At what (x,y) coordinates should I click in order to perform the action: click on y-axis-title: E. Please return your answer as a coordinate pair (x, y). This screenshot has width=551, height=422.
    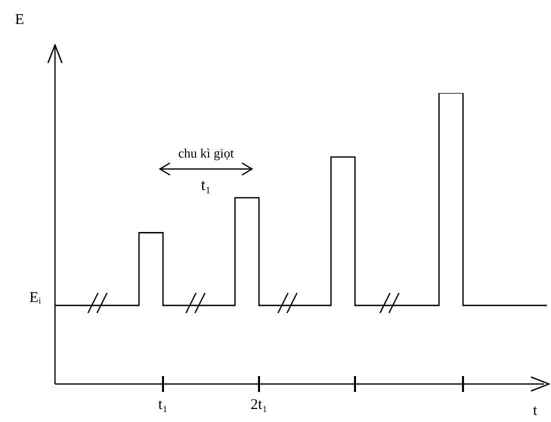
    Looking at the image, I should click on (19, 20).